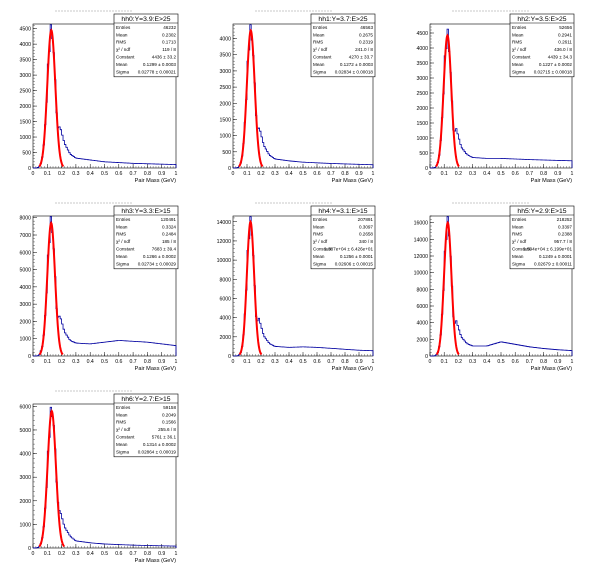  I want to click on stats-value: 0.2484, so click(169, 234).